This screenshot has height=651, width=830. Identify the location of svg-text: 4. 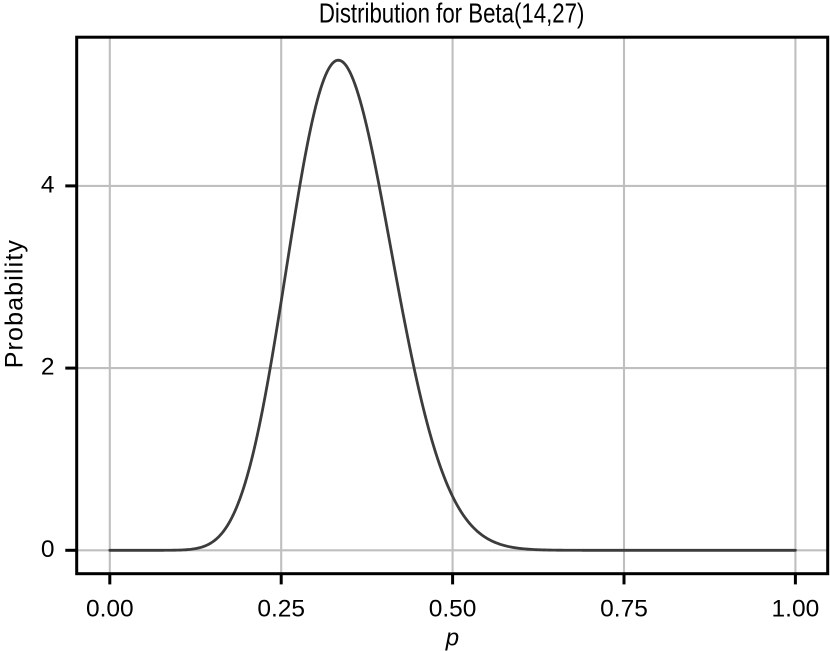
(48, 184).